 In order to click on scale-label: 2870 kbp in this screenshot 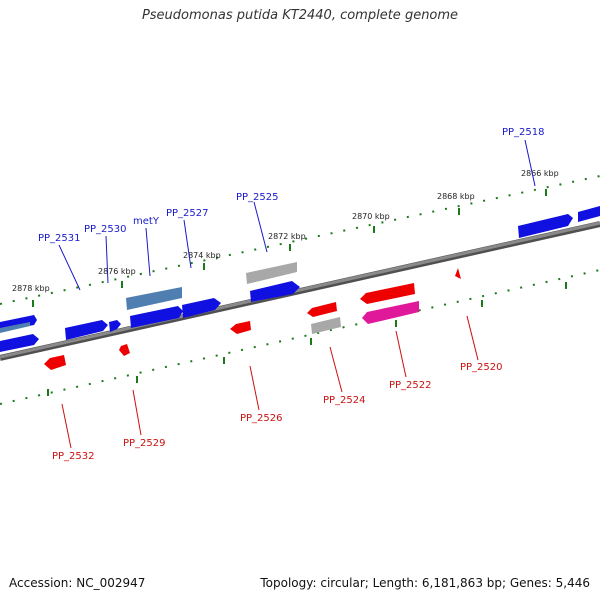, I will do `click(371, 216)`.